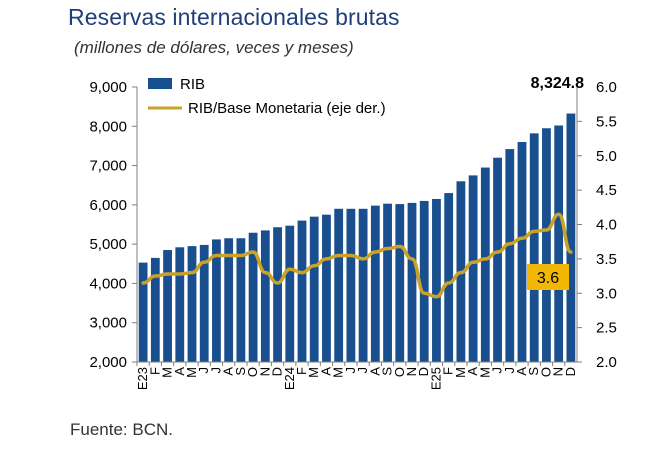 Image resolution: width=665 pixels, height=453 pixels. What do you see at coordinates (108, 244) in the screenshot?
I see `left-tick-label: 5,000` at bounding box center [108, 244].